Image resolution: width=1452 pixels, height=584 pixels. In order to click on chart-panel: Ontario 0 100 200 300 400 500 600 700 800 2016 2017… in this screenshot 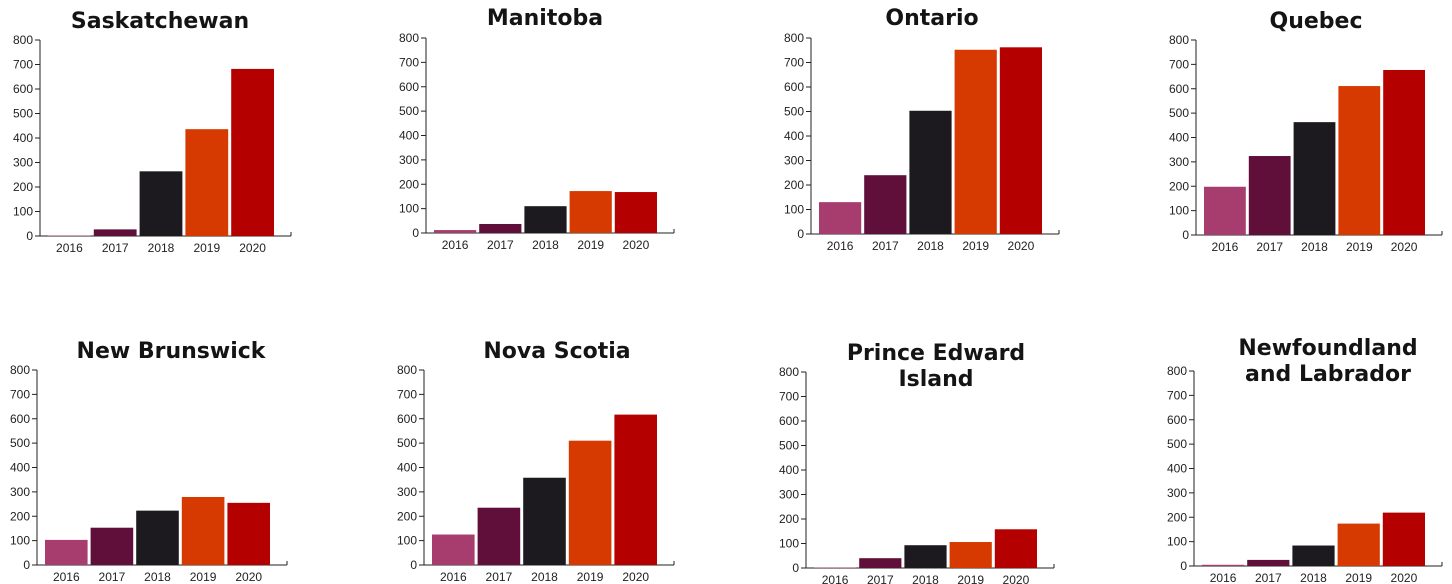, I will do `click(922, 129)`.